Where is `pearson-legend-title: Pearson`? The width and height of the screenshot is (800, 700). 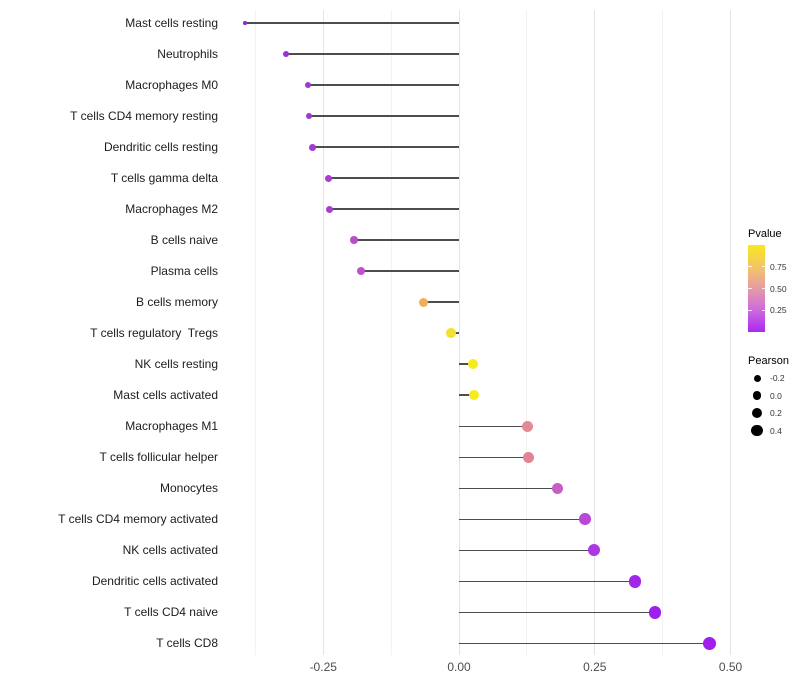
pearson-legend-title: Pearson is located at coordinates (768, 361).